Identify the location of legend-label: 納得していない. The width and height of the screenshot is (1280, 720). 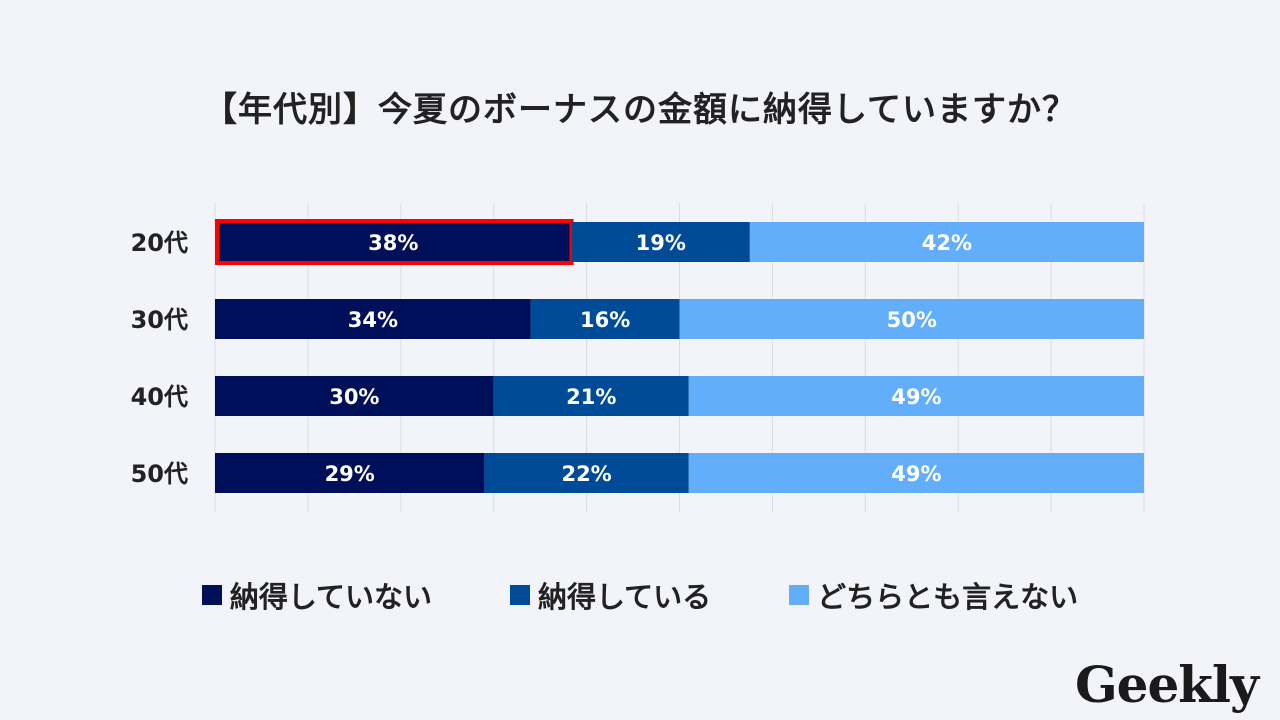
(330, 597).